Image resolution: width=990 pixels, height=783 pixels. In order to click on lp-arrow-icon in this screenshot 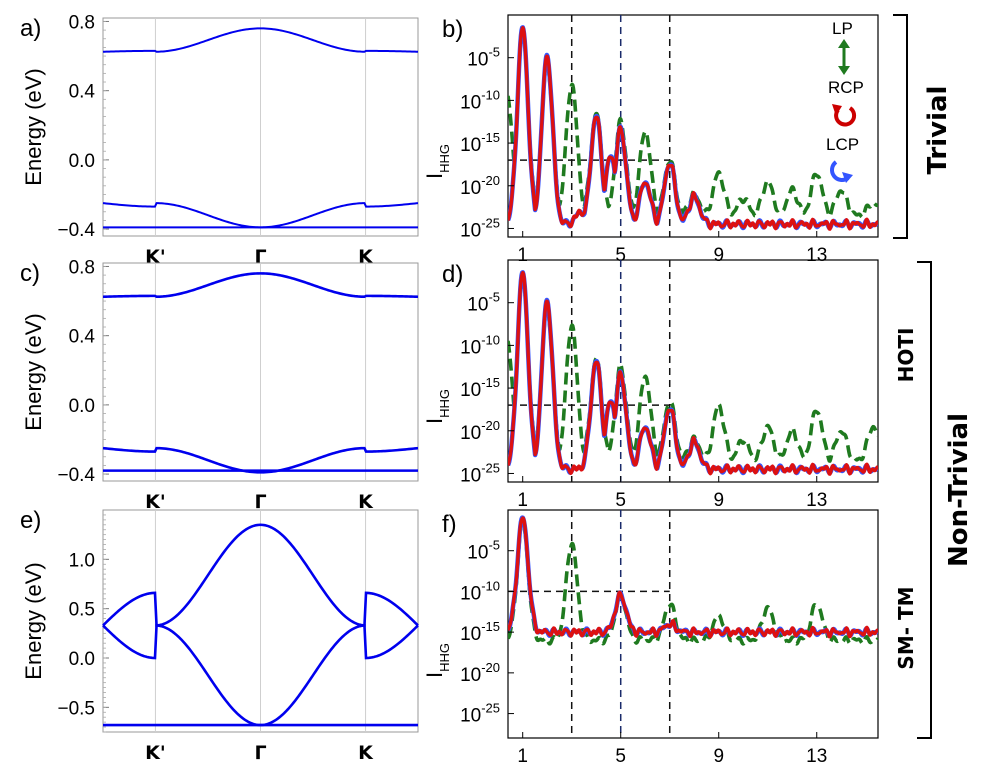, I will do `click(844, 57)`.